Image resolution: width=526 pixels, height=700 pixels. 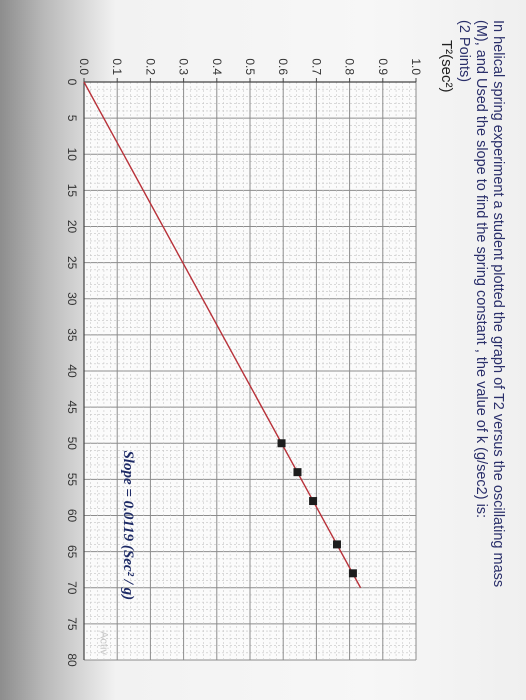 What do you see at coordinates (72, 371) in the screenshot?
I see `x-tick-label: 40` at bounding box center [72, 371].